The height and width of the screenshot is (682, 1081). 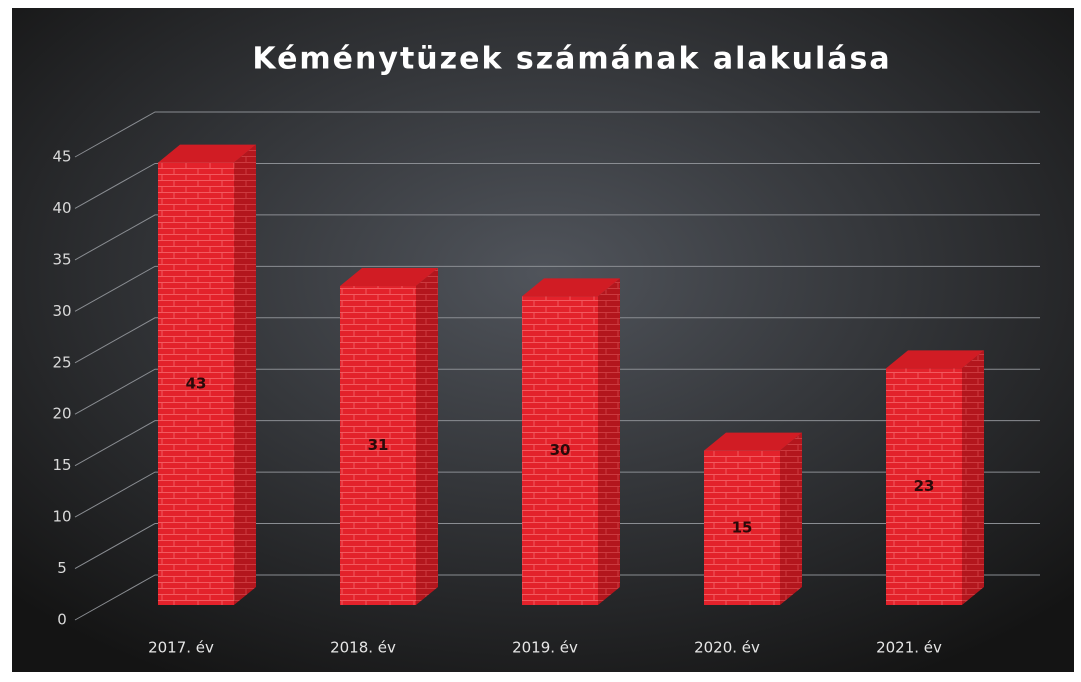 What do you see at coordinates (61, 157) in the screenshot?
I see `y-tick-label: 45` at bounding box center [61, 157].